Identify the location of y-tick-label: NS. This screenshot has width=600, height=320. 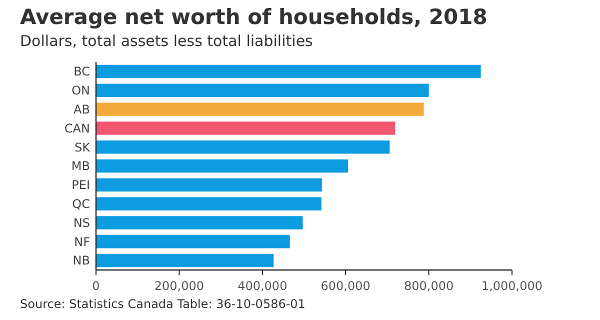
(81, 223).